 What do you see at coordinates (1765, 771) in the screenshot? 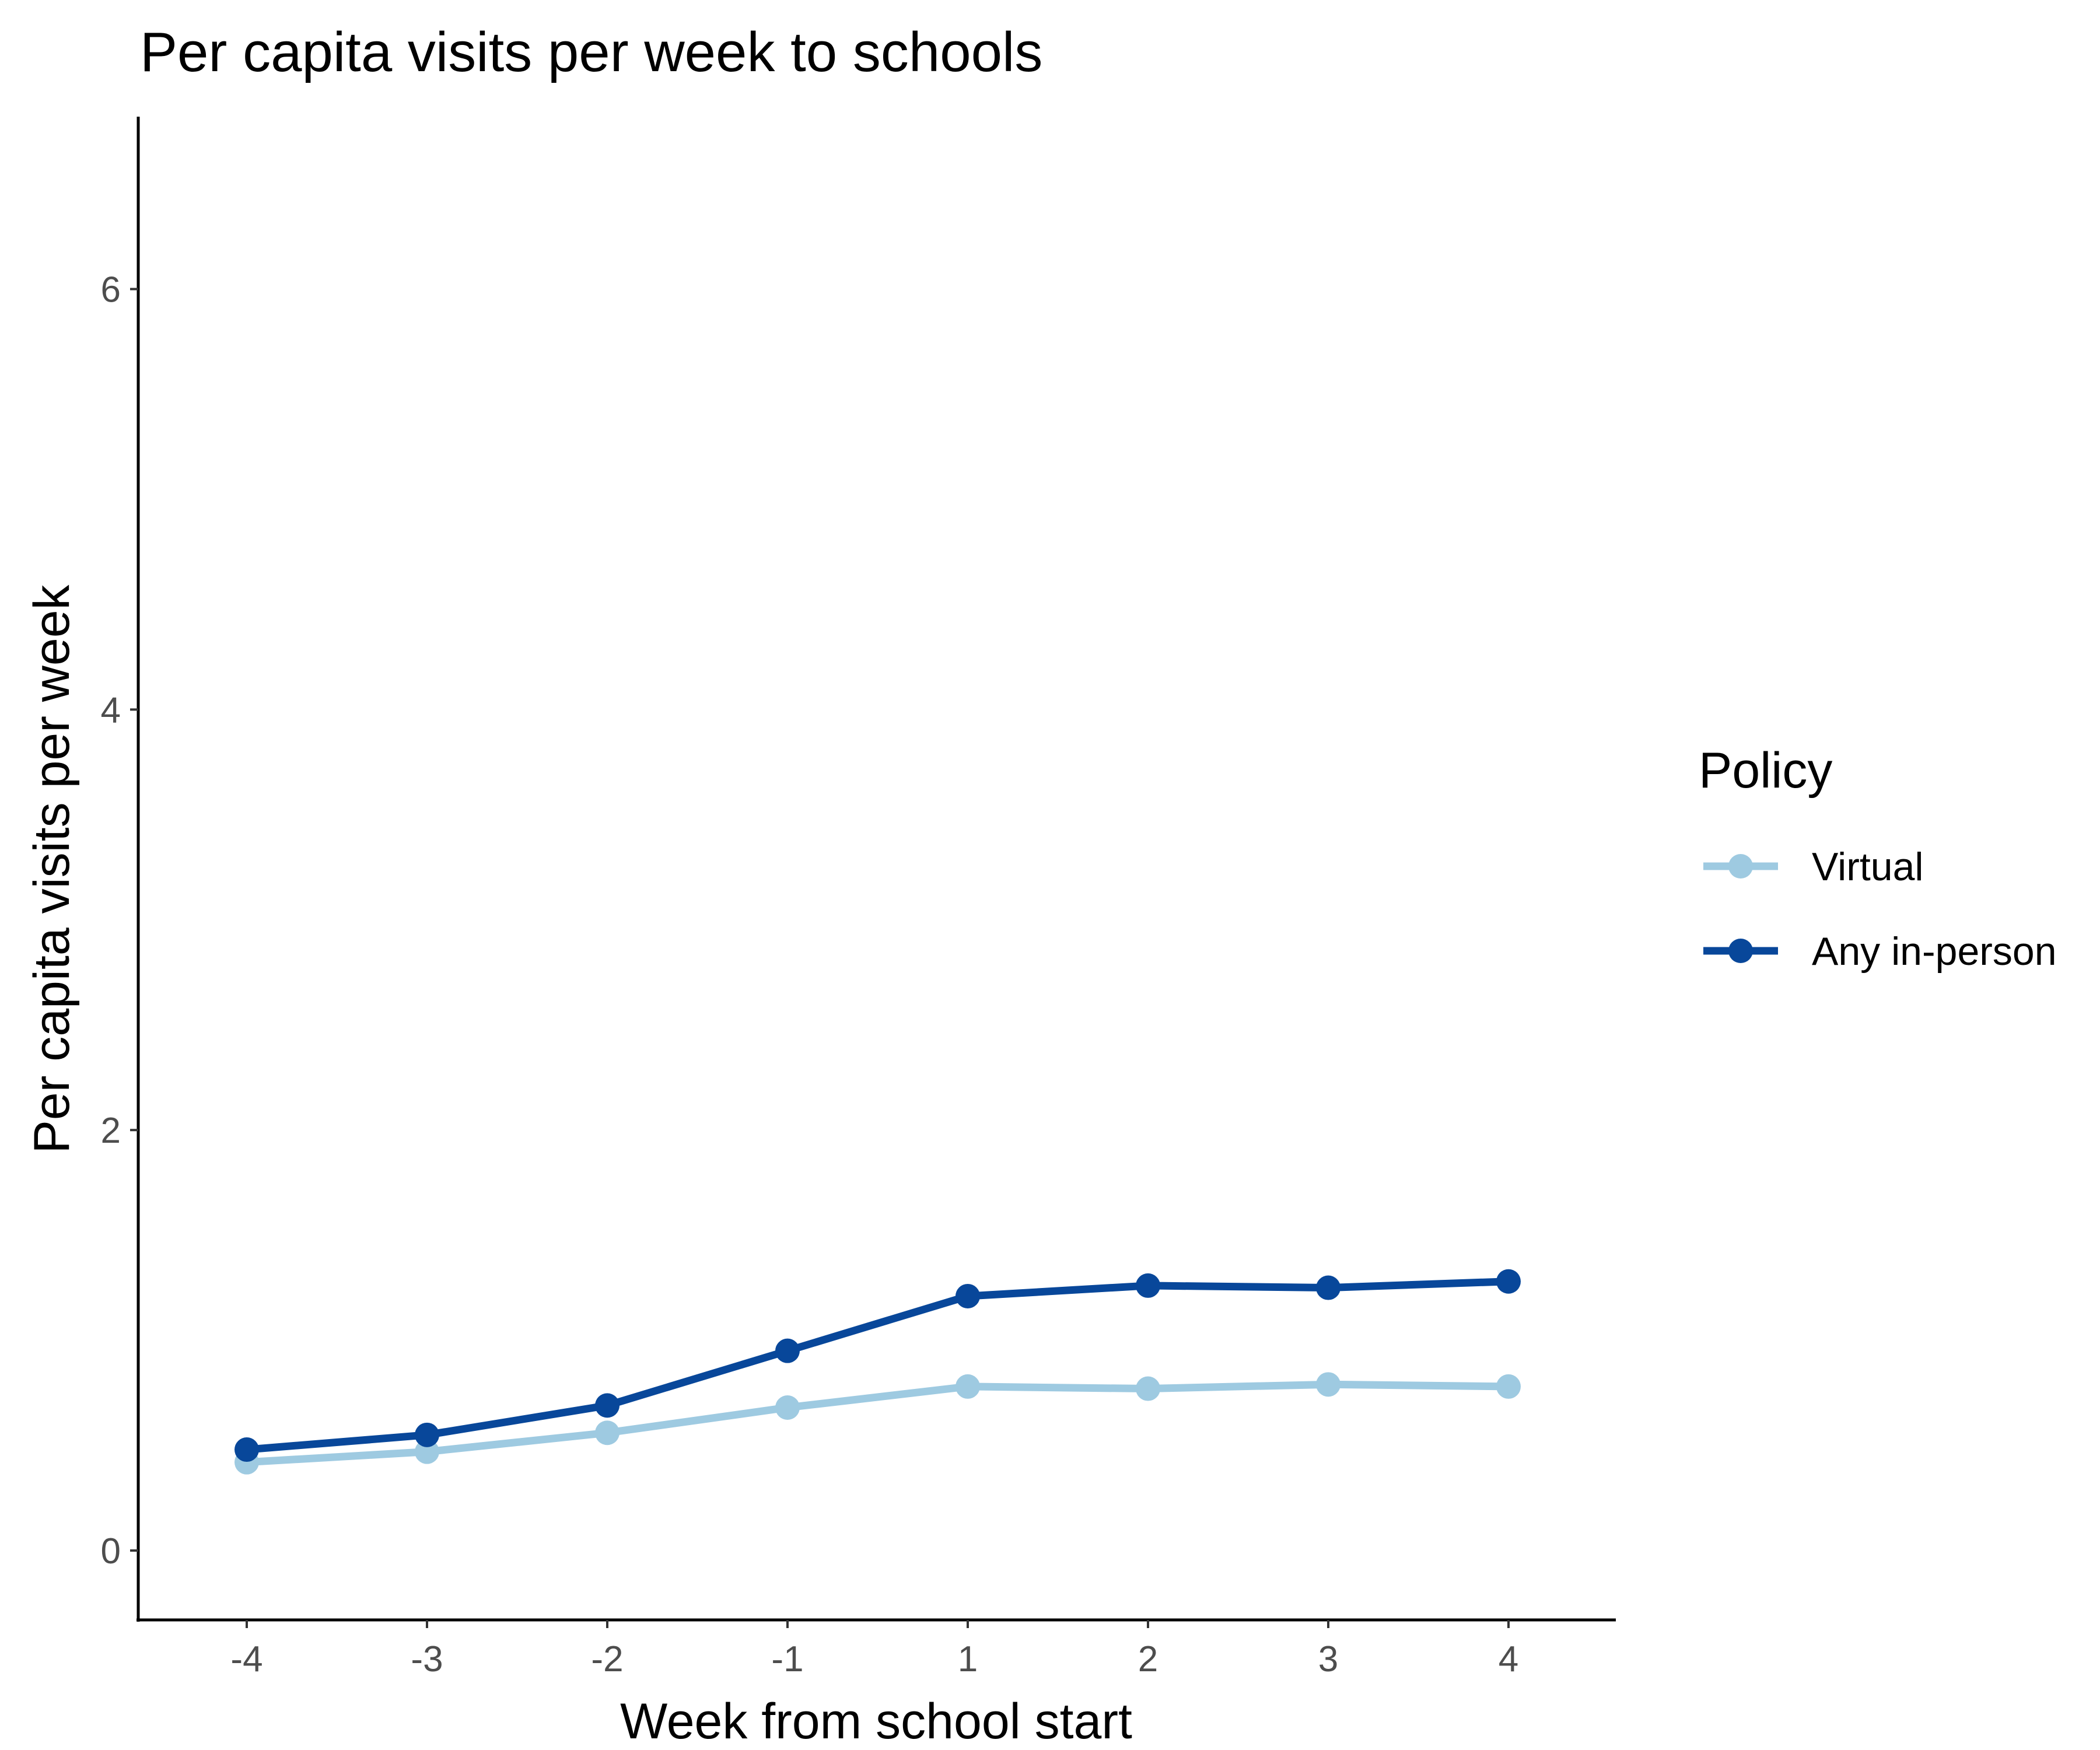
I see `legend-title: Policy` at bounding box center [1765, 771].